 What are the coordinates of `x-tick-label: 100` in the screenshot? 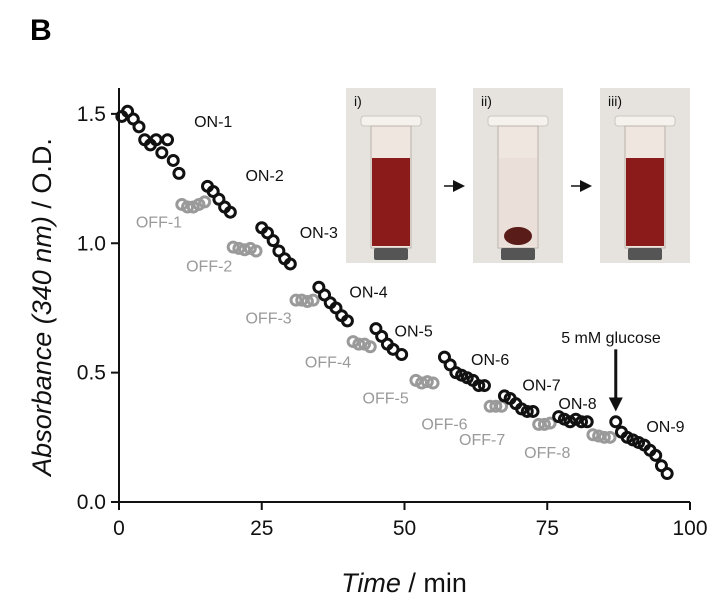 It's located at (689, 528).